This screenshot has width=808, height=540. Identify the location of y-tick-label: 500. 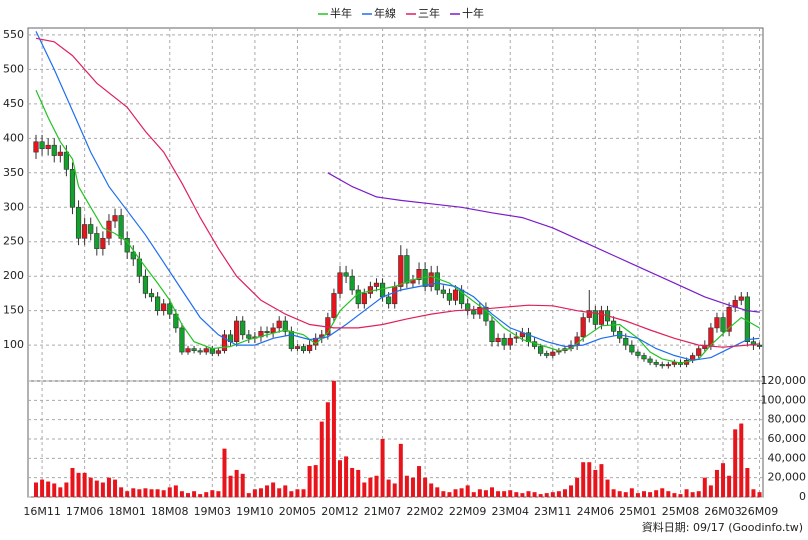
(13, 68).